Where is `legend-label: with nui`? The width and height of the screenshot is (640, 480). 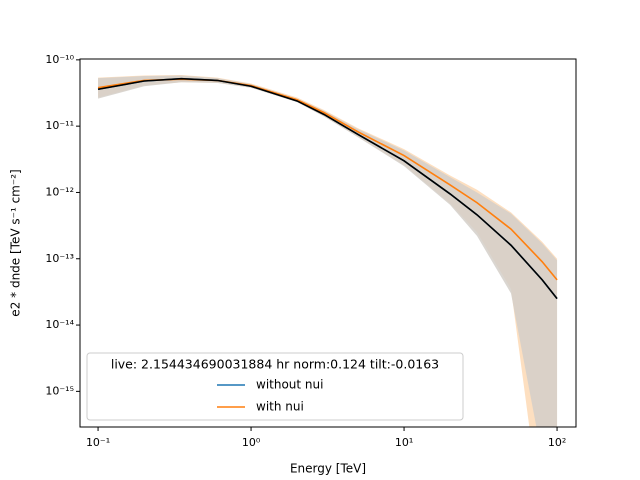
legend-label: with nui is located at coordinates (280, 407).